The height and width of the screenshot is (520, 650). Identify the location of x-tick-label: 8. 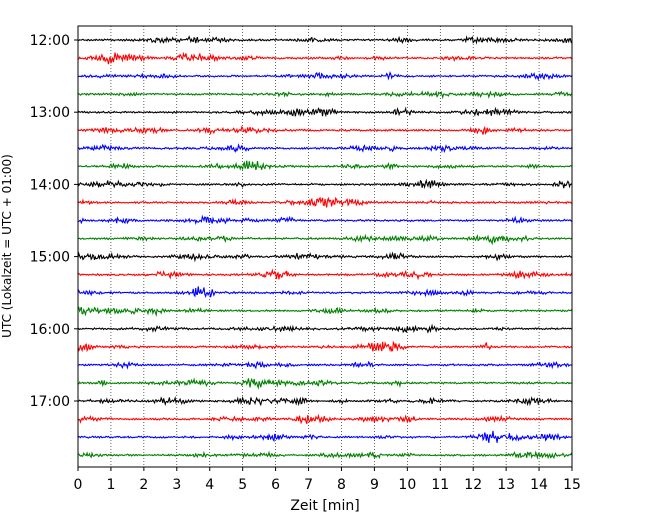
(341, 485).